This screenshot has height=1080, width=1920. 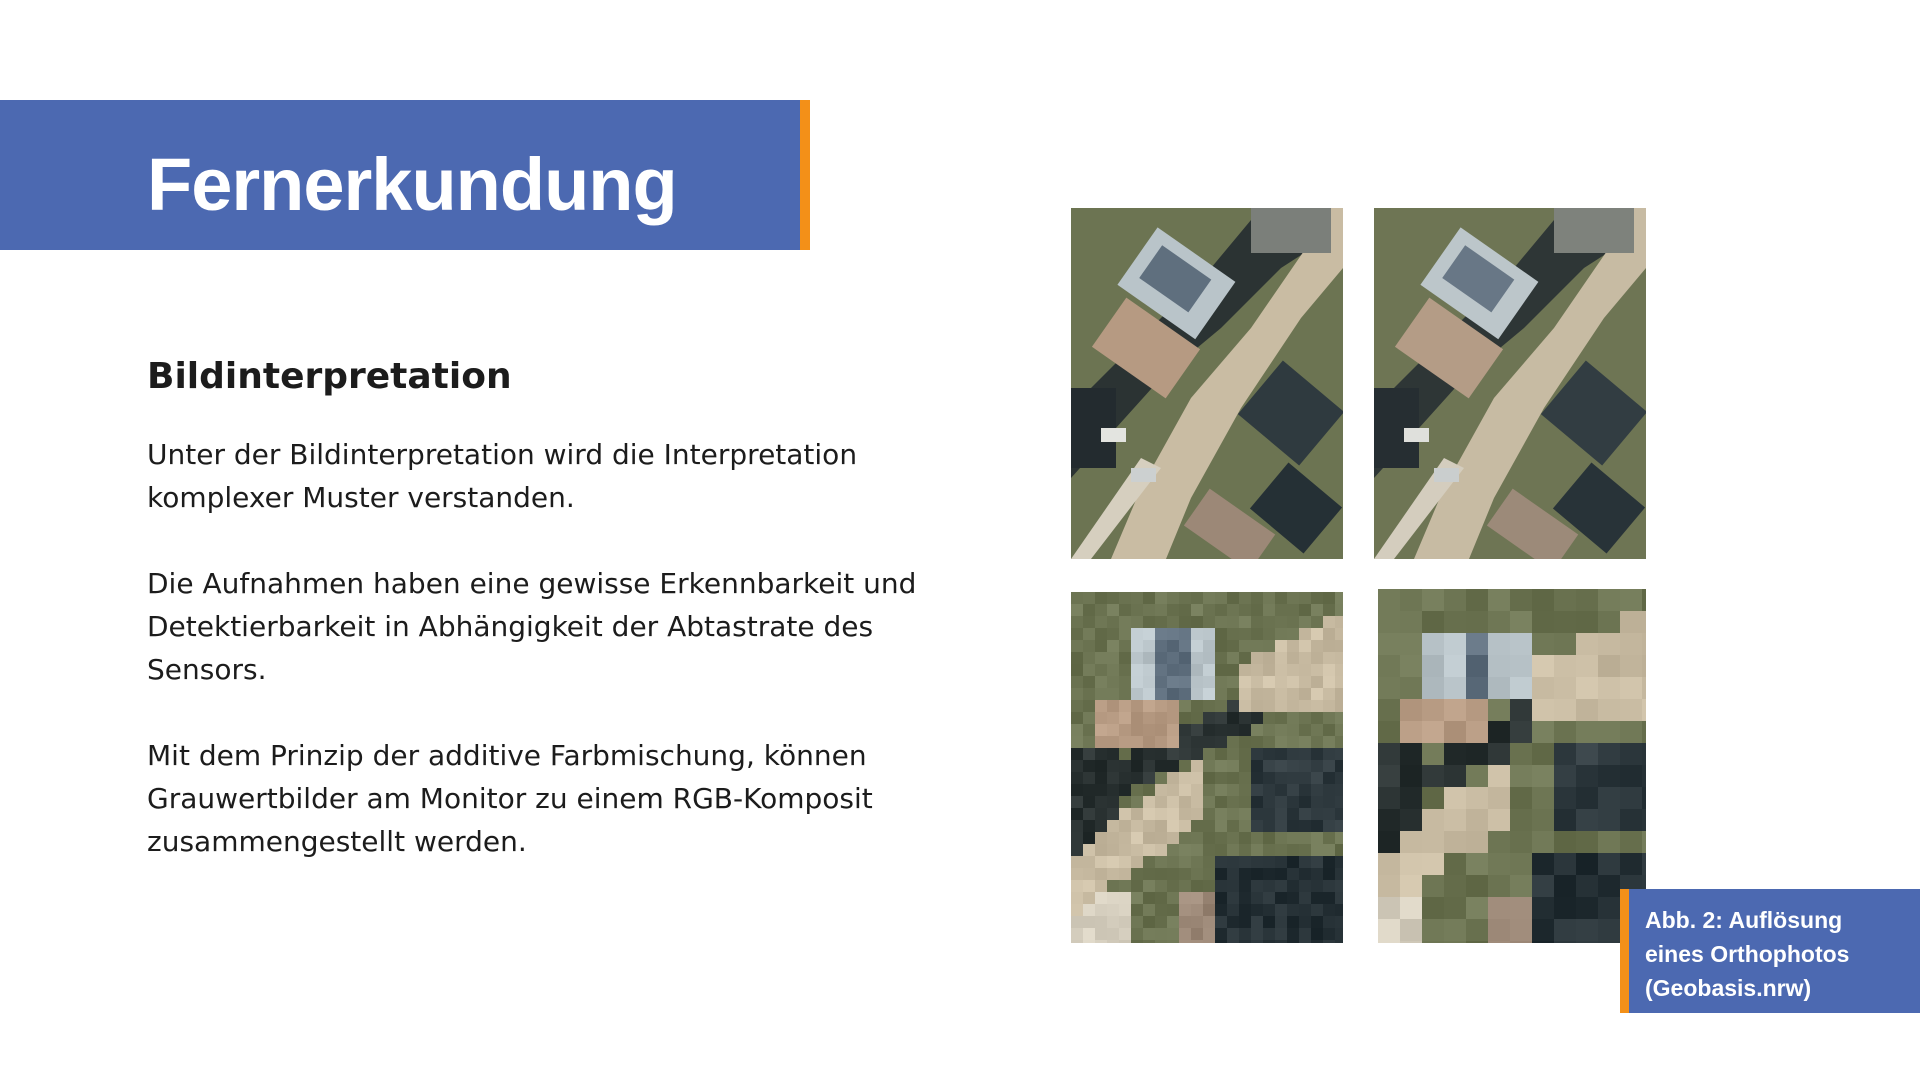 I want to click on title-band, so click(x=400, y=175).